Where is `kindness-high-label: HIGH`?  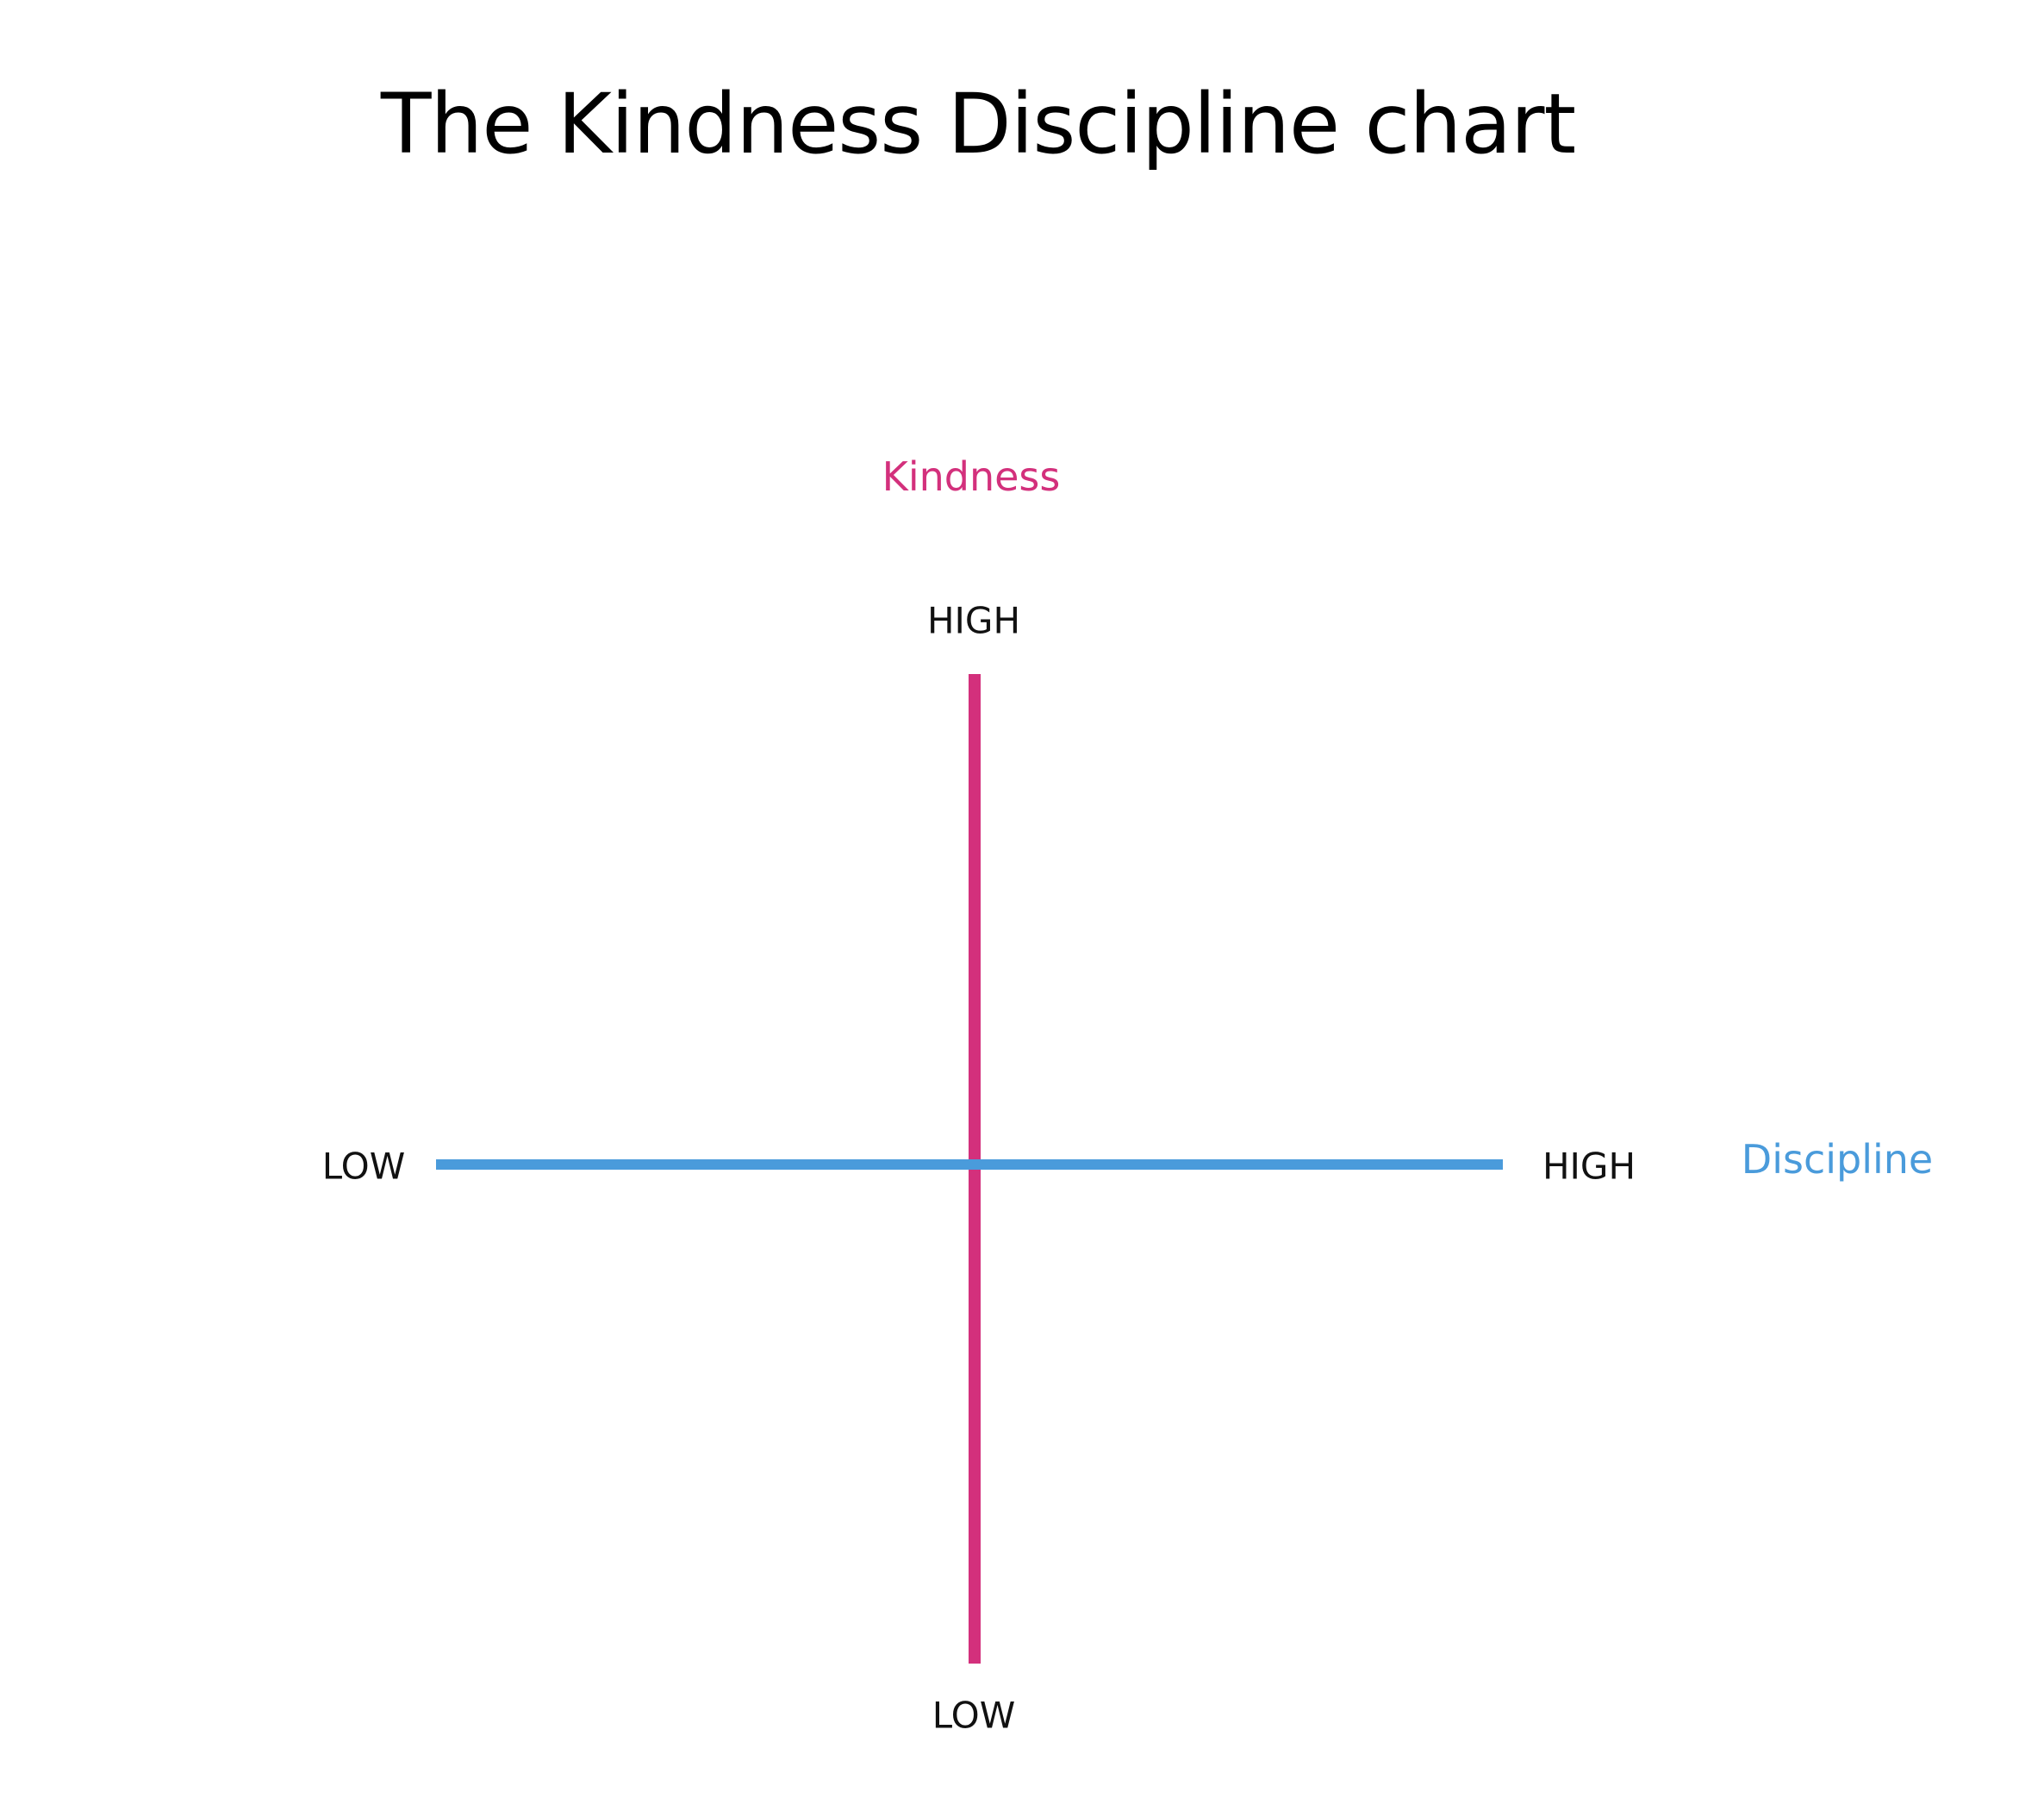
kindness-high-label: HIGH is located at coordinates (973, 620).